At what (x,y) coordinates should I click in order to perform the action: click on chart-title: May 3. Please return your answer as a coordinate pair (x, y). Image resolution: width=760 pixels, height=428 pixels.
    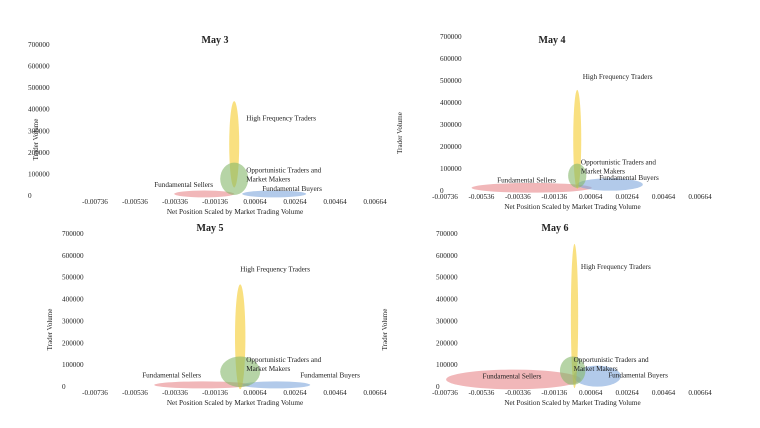
    Looking at the image, I should click on (215, 40).